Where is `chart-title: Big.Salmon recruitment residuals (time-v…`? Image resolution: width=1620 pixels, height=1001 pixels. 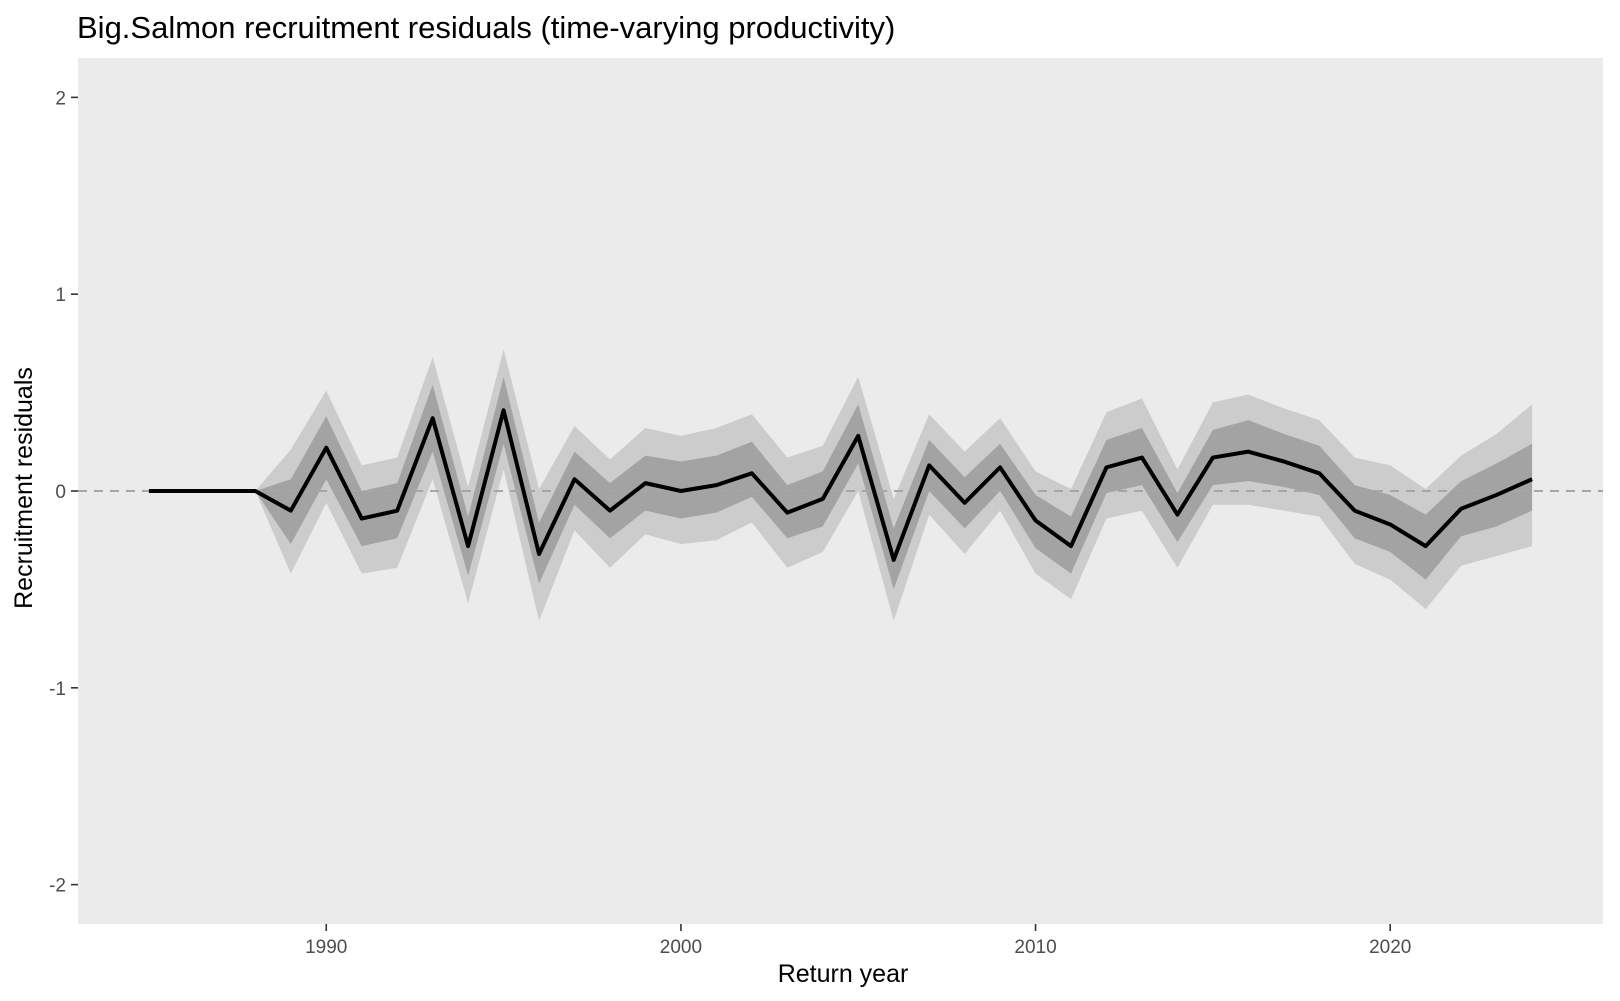 chart-title: Big.Salmon recruitment residuals (time-v… is located at coordinates (486, 27).